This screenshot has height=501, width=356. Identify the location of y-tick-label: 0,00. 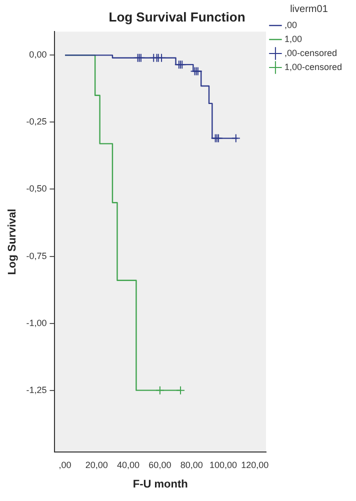
(38, 55).